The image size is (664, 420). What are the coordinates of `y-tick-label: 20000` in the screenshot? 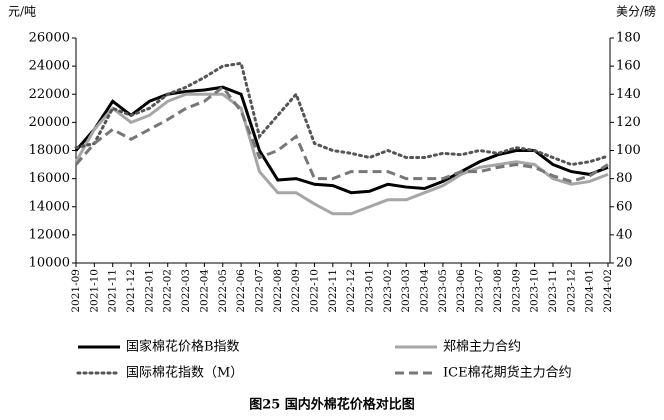 It's located at (49, 122).